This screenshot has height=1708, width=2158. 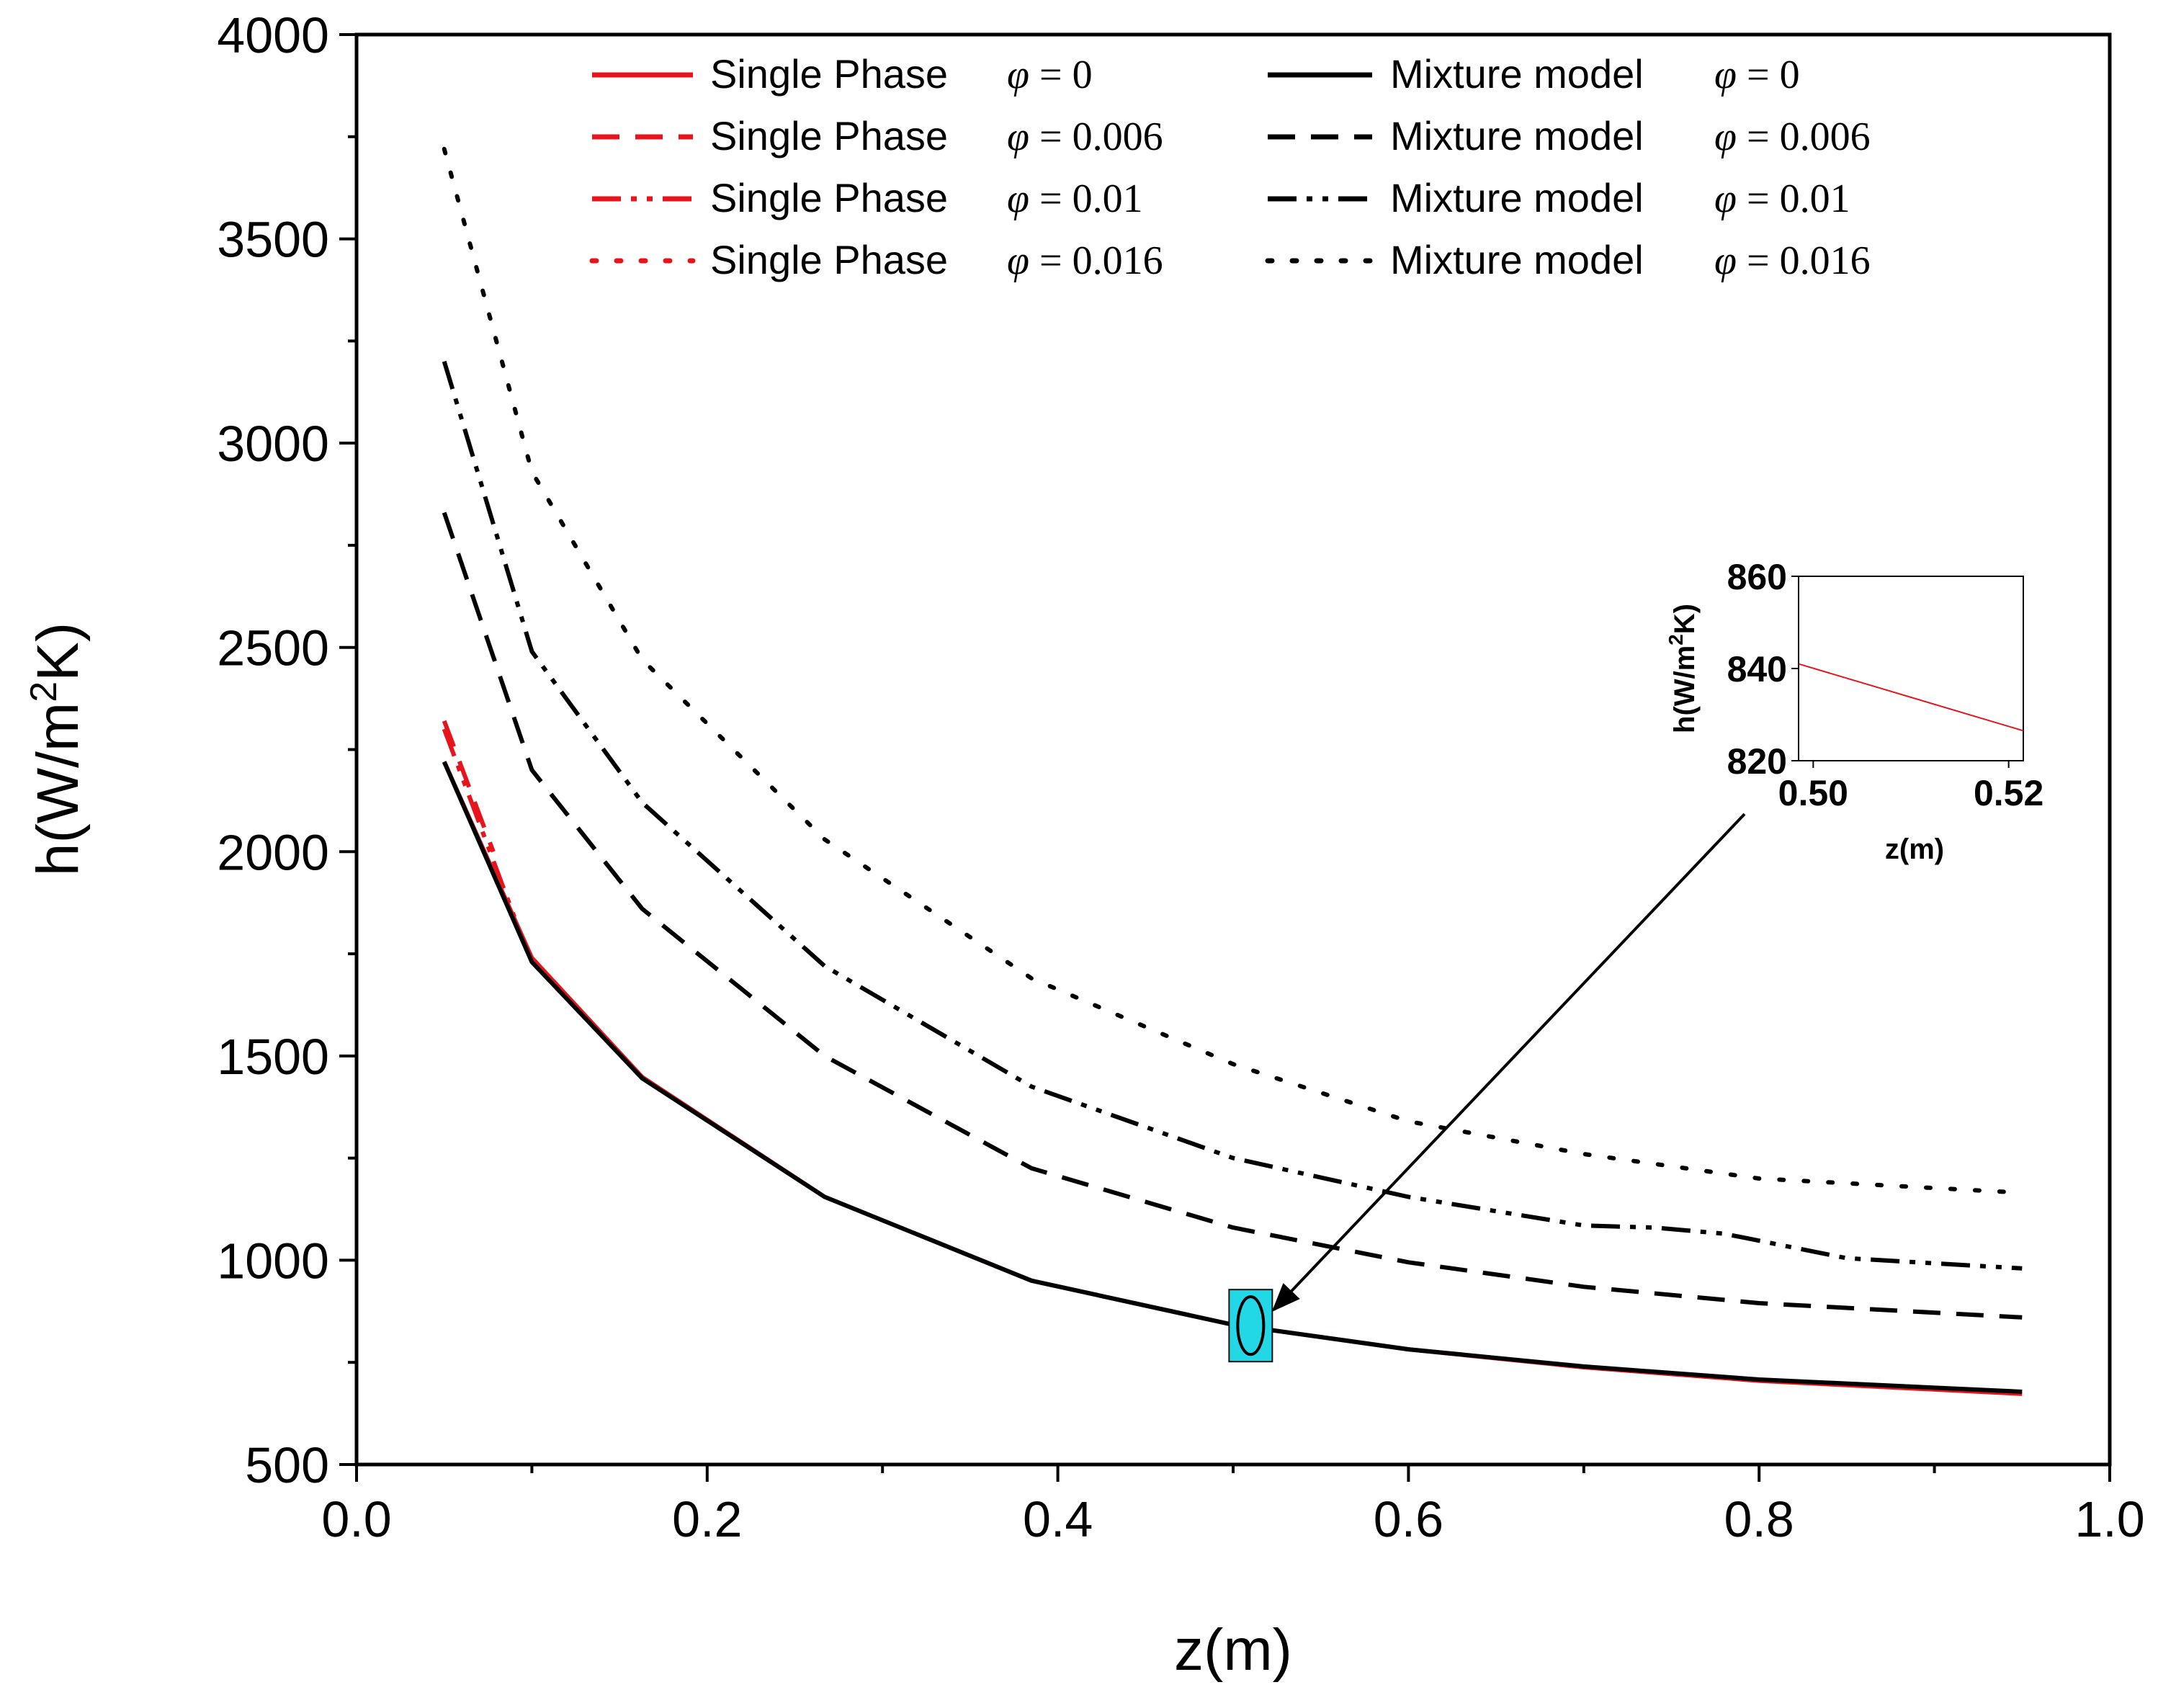 What do you see at coordinates (1759, 1519) in the screenshot?
I see `x-tick-label: 0.8` at bounding box center [1759, 1519].